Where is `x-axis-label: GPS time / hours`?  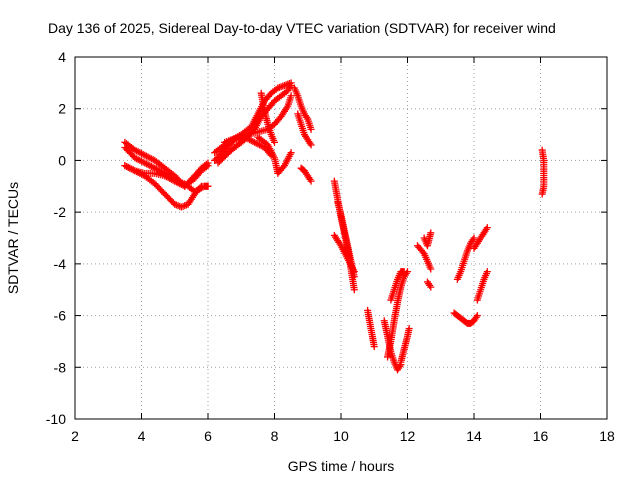
x-axis-label: GPS time / hours is located at coordinates (341, 466).